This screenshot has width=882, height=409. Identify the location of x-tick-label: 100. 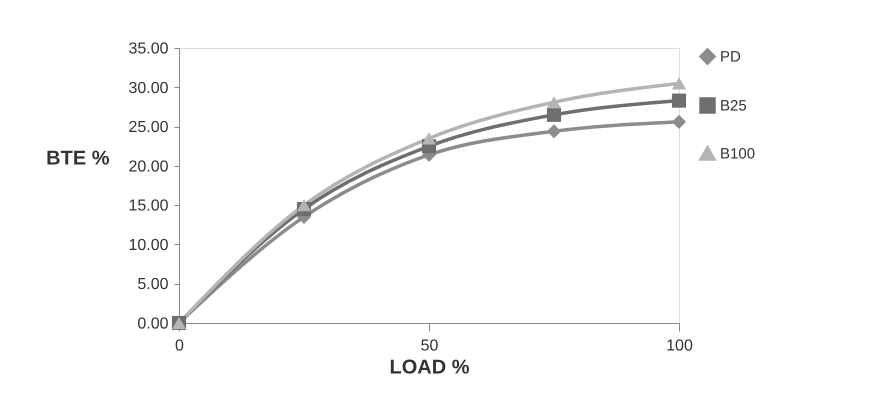
(679, 346).